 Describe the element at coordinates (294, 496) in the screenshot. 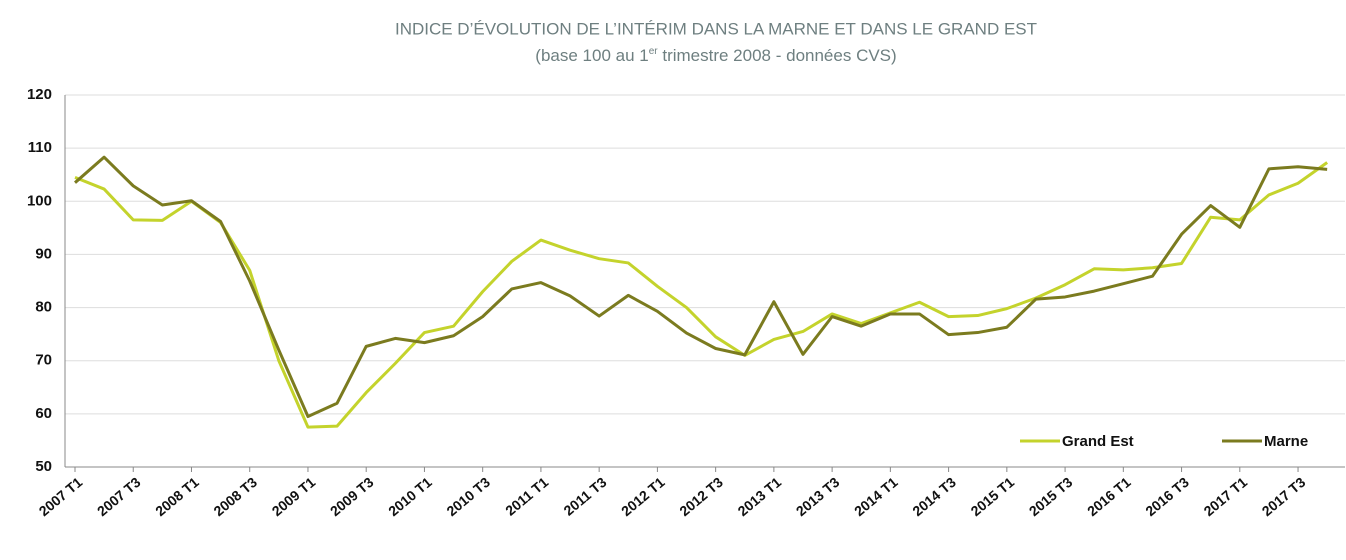

I see `x-tick-label: 2009 T1` at that location.